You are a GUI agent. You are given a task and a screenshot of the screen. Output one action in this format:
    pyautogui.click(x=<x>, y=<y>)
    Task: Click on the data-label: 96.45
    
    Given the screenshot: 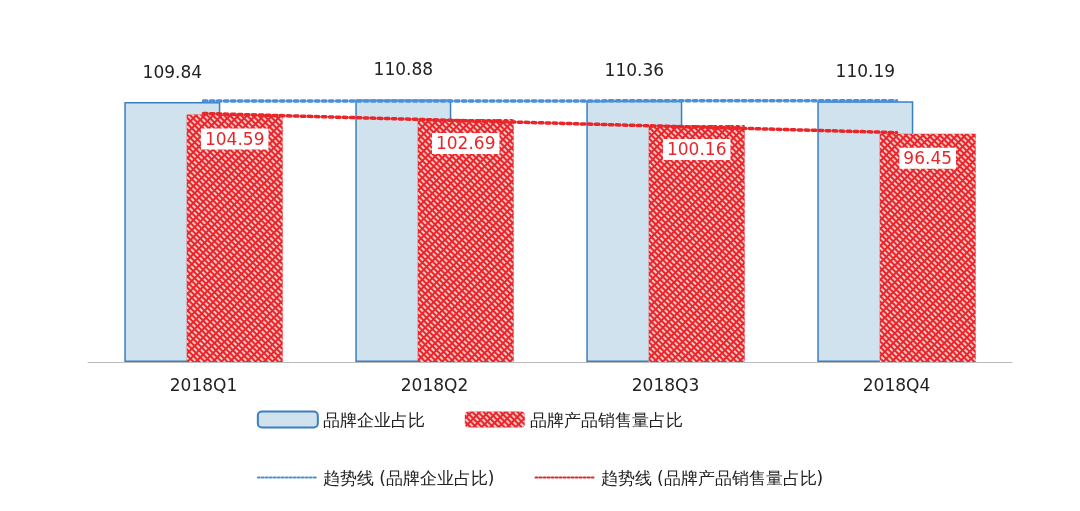 What is the action you would take?
    pyautogui.click(x=928, y=158)
    